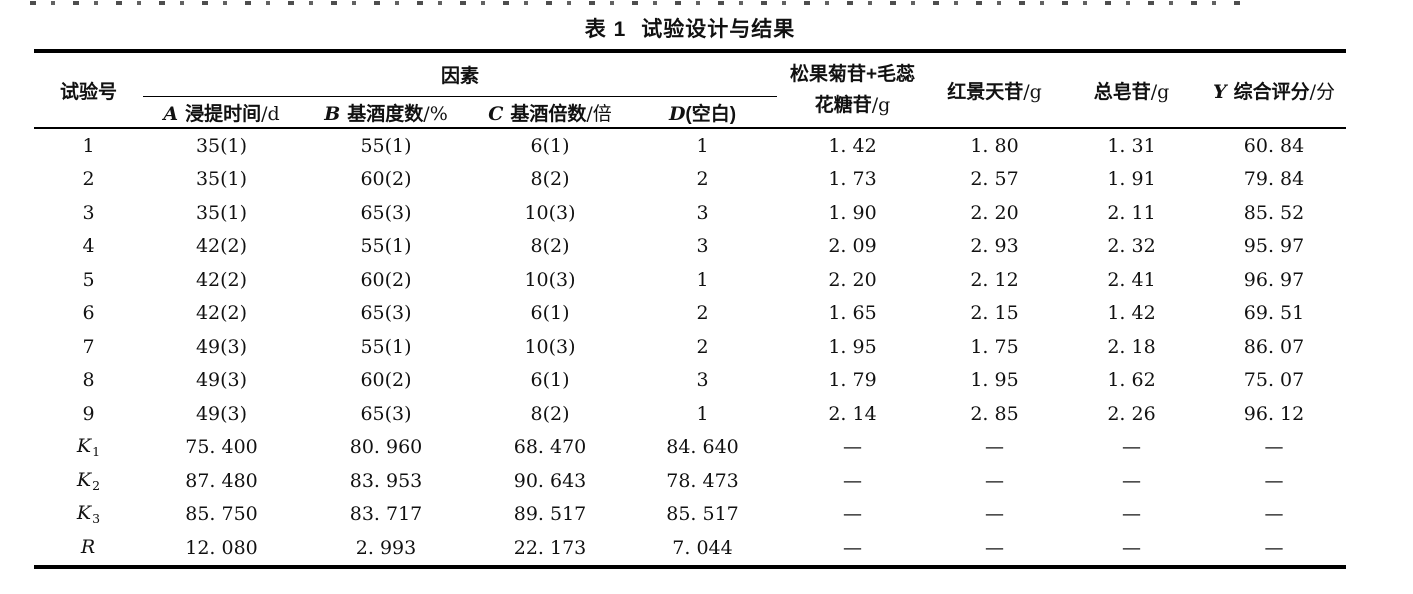 This screenshot has height=594, width=1413. What do you see at coordinates (718, 29) in the screenshot?
I see `table-caption-text: 试验设计与结果` at bounding box center [718, 29].